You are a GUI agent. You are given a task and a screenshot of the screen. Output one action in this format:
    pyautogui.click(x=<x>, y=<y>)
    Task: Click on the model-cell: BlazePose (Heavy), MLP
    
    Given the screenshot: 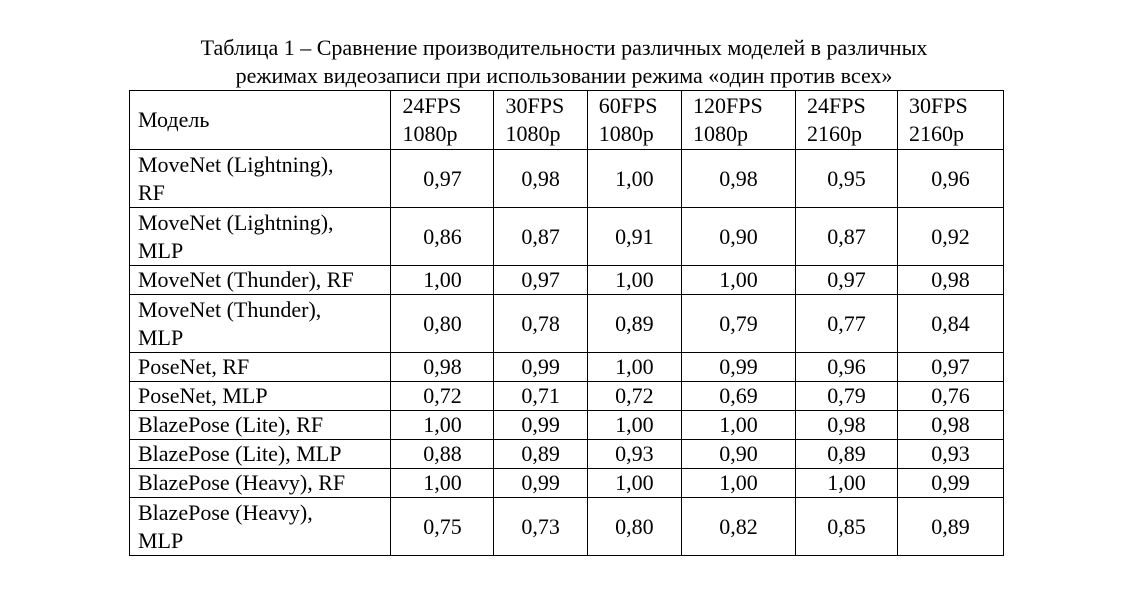 What is the action you would take?
    pyautogui.click(x=260, y=526)
    